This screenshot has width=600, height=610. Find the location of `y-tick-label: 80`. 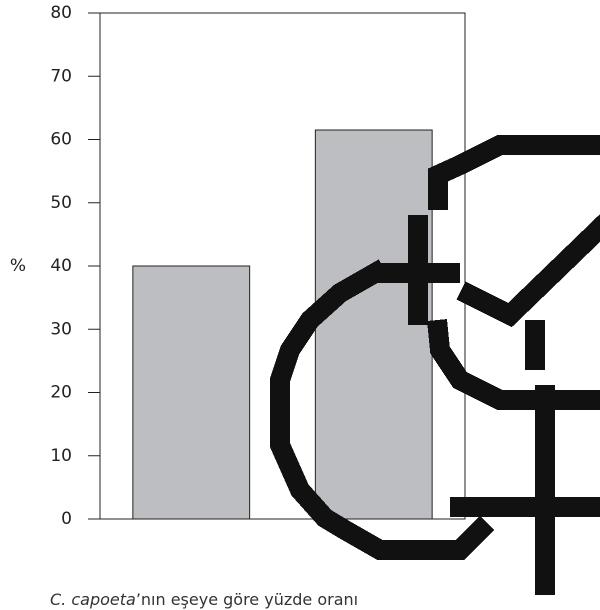

y-tick-label: 80 is located at coordinates (61, 13).